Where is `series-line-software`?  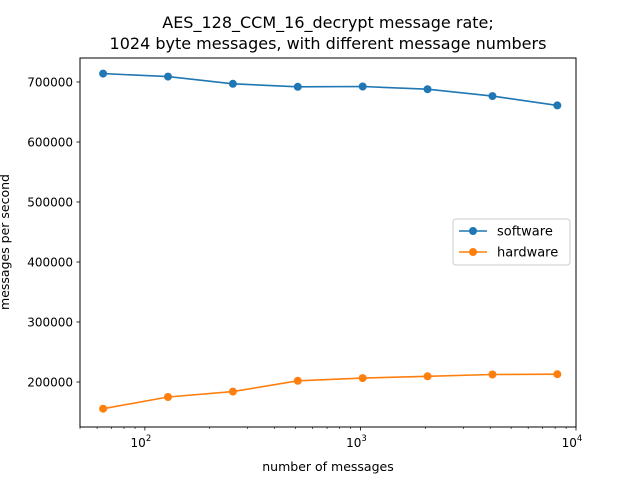
series-line-software is located at coordinates (330, 89).